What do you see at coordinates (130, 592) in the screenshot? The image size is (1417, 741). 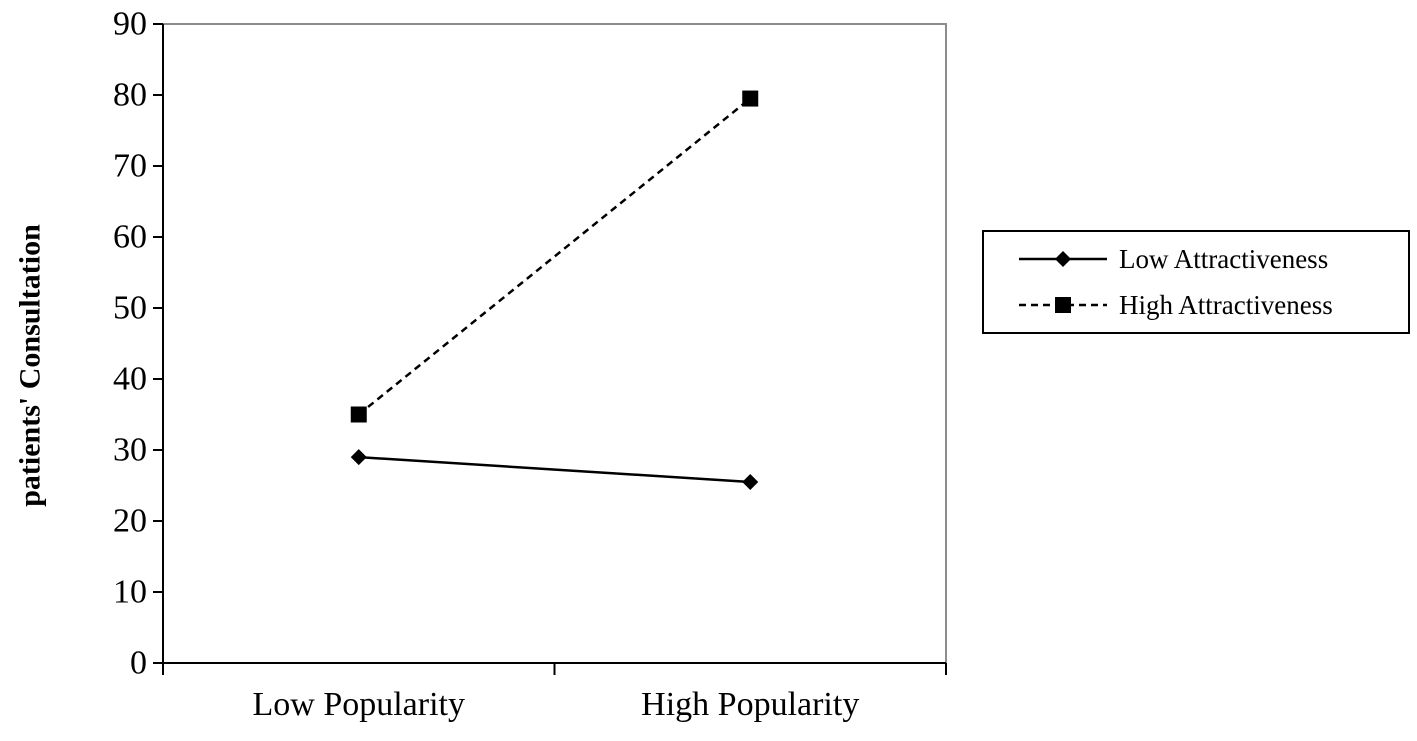 I see `y-tick-label: 10` at bounding box center [130, 592].